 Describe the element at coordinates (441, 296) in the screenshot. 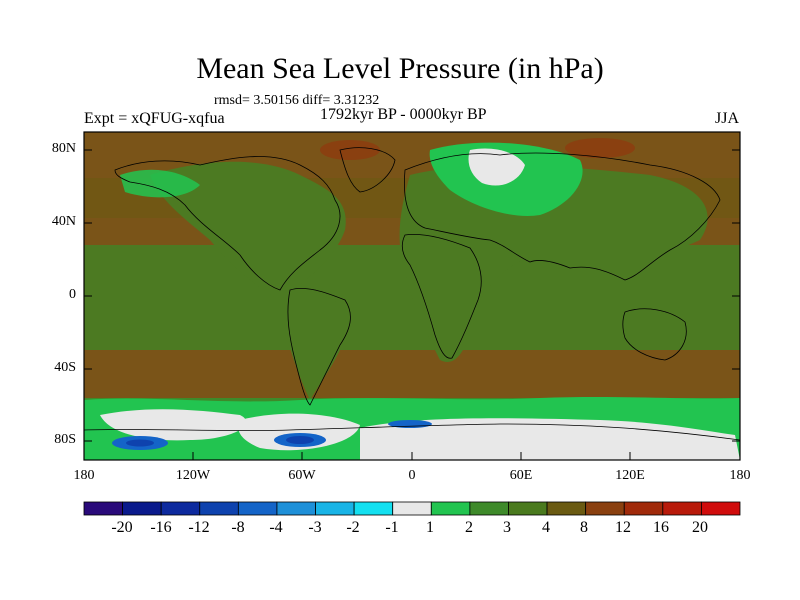

I see `coast-africa` at that location.